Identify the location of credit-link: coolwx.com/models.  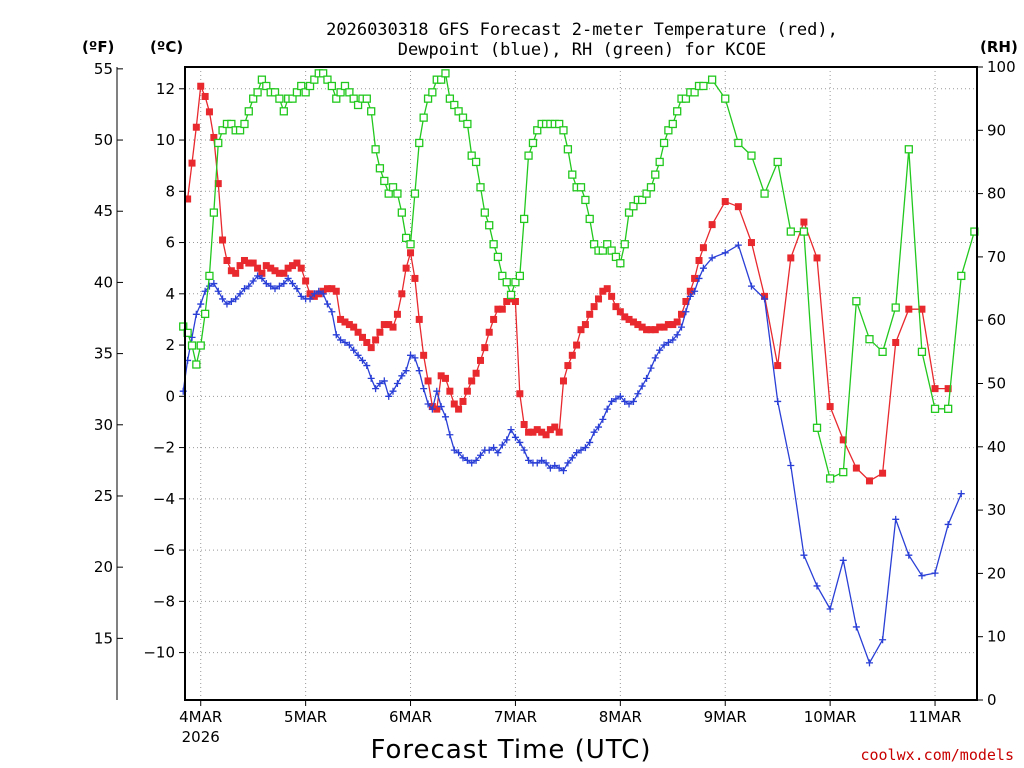
(937, 755).